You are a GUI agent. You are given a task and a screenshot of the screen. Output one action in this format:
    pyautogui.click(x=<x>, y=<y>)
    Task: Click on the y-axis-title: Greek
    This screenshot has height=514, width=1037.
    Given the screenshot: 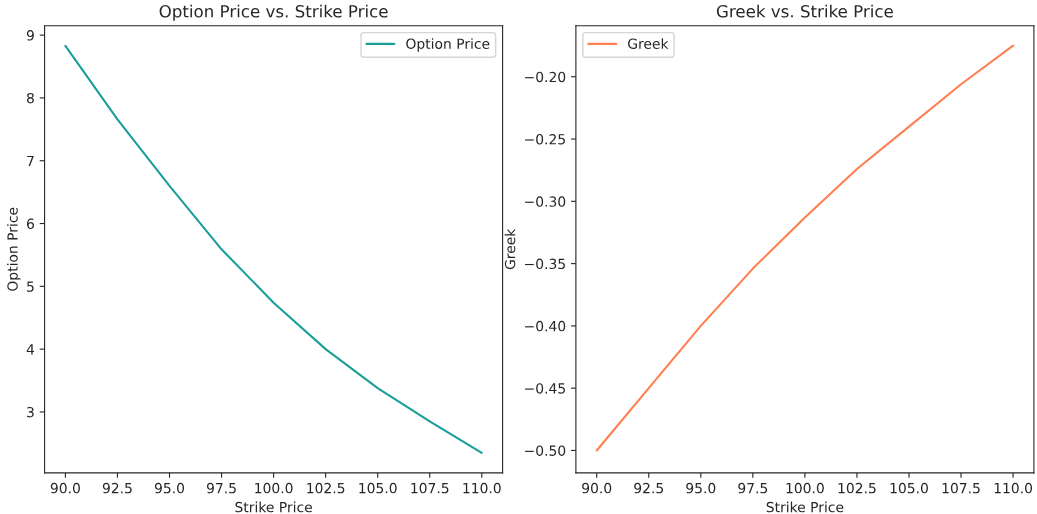 What is the action you would take?
    pyautogui.click(x=510, y=249)
    